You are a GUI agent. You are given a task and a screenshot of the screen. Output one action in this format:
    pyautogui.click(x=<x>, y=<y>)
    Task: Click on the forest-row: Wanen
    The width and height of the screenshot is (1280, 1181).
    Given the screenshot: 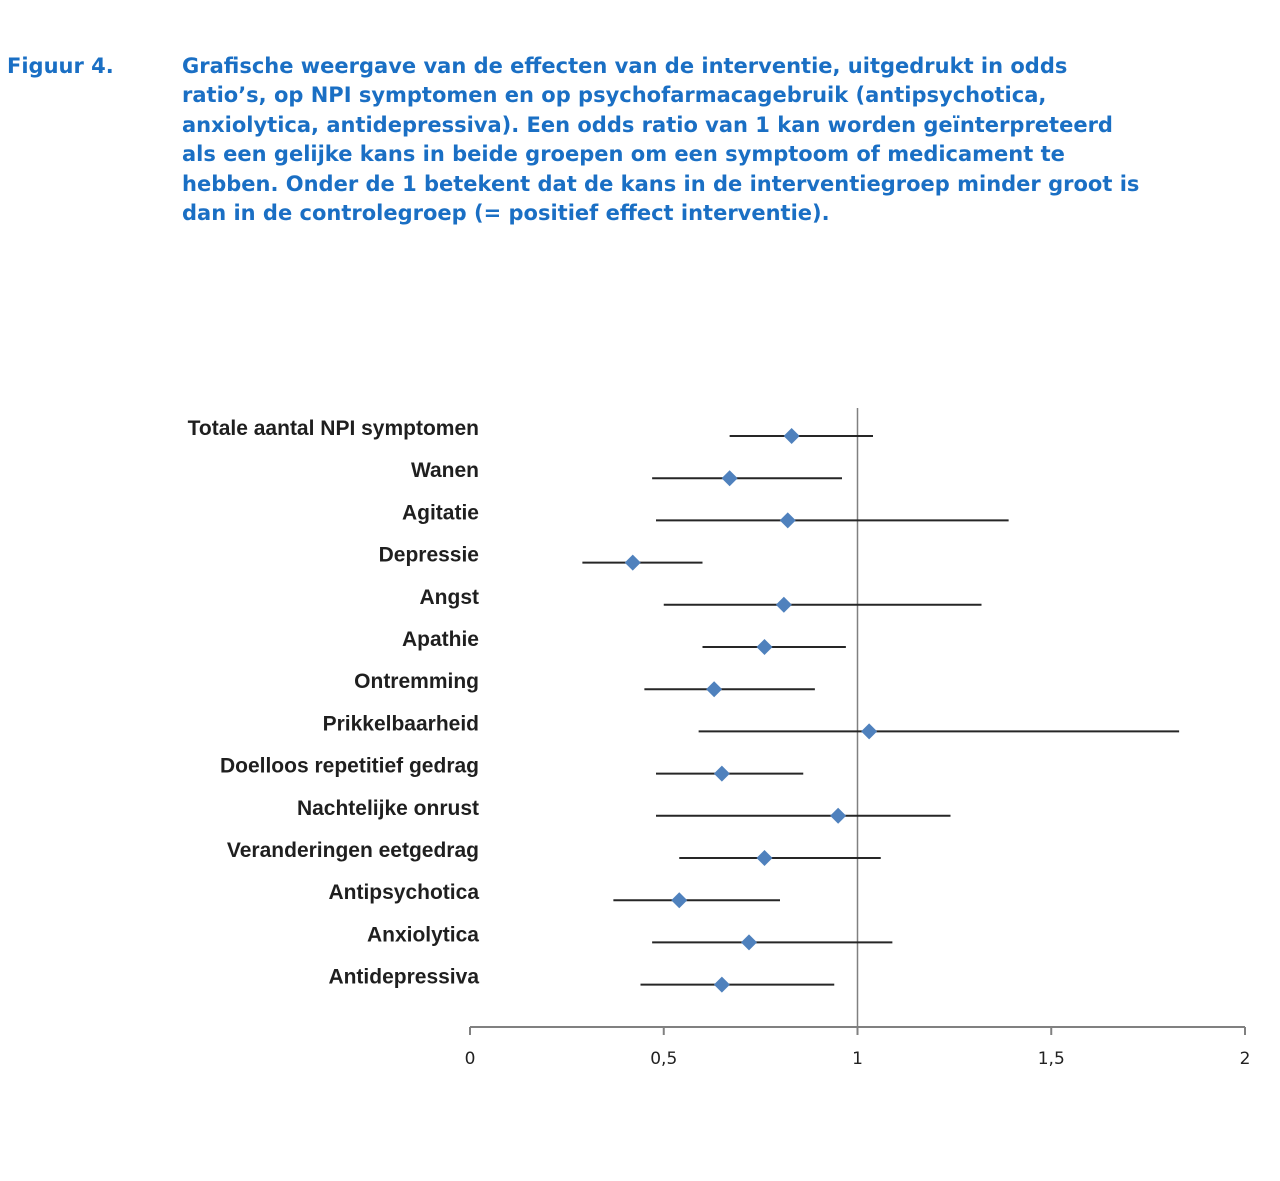 What is the action you would take?
    pyautogui.click(x=626, y=473)
    